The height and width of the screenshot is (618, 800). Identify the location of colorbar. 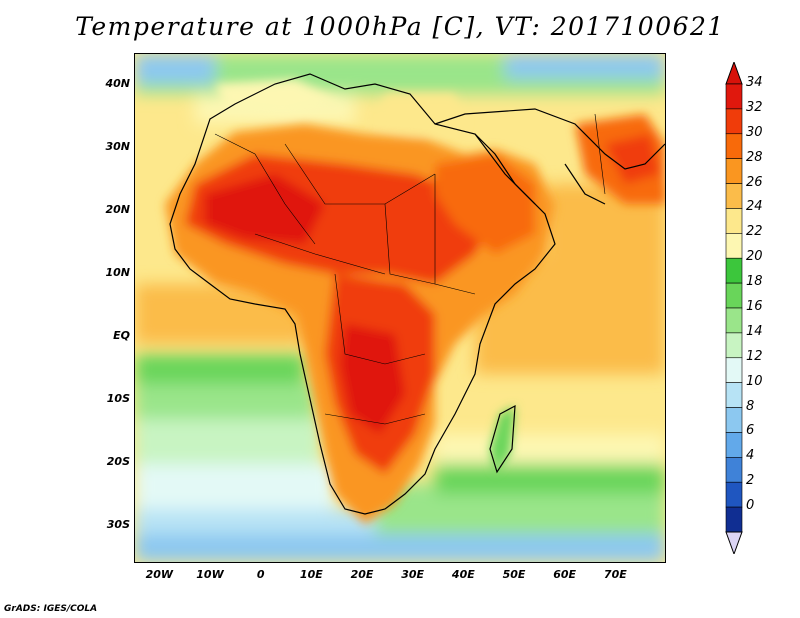
(734, 308).